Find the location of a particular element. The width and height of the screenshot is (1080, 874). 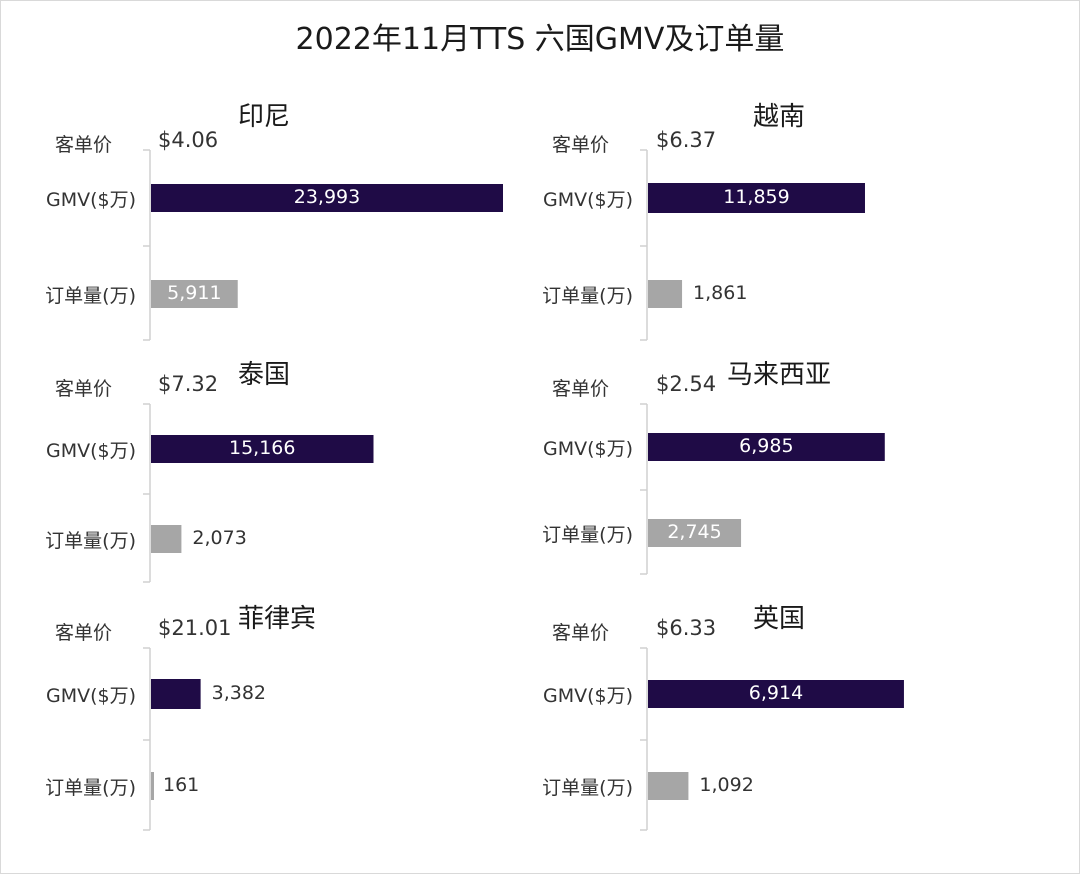

panel-2-bar-gmv is located at coordinates (262, 449).